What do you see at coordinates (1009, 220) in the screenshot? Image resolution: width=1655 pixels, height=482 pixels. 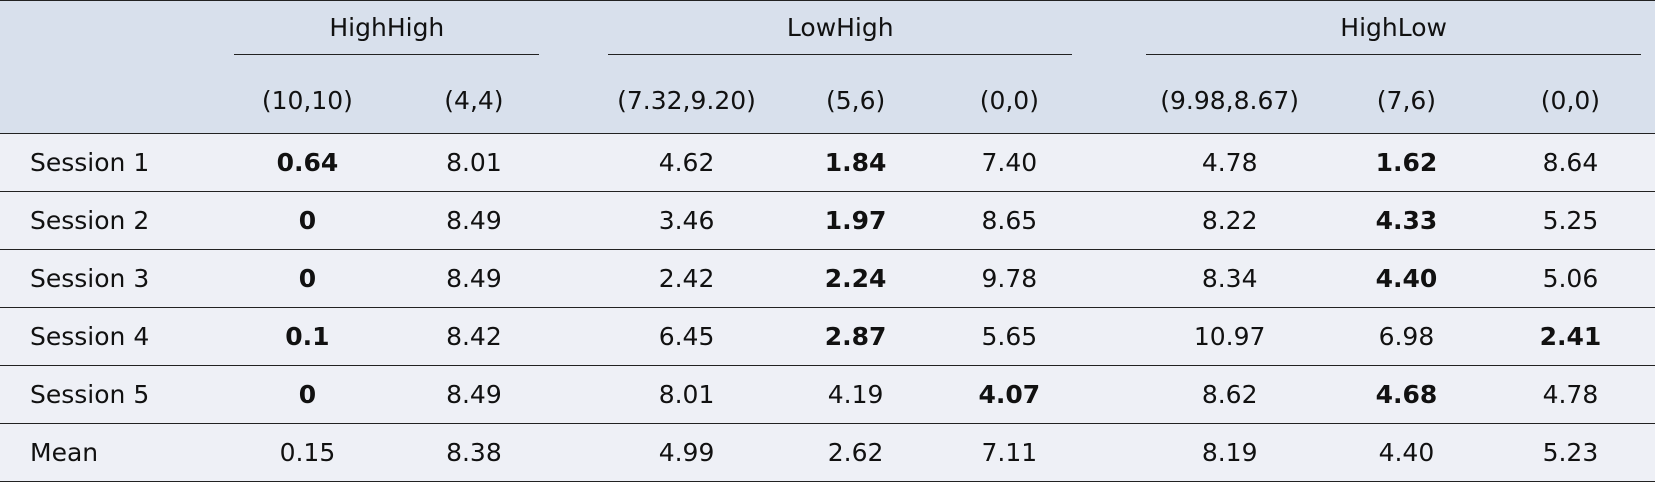 I see `table-cell: 8.65` at bounding box center [1009, 220].